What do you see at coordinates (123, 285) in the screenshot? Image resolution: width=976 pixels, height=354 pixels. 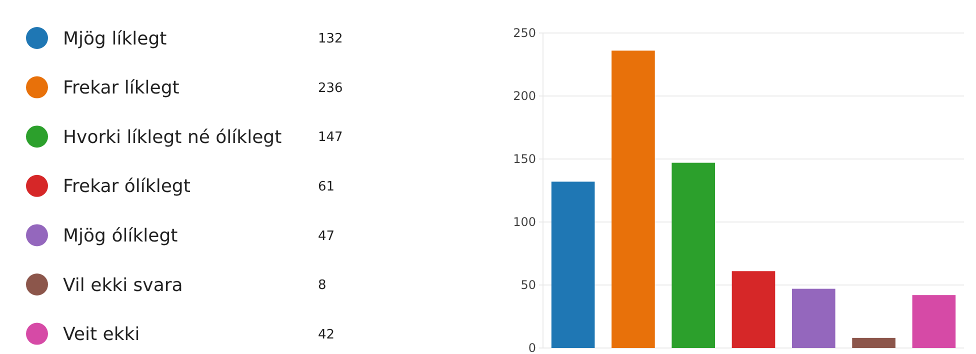 I see `legend-label: Vil ekki svara` at bounding box center [123, 285].